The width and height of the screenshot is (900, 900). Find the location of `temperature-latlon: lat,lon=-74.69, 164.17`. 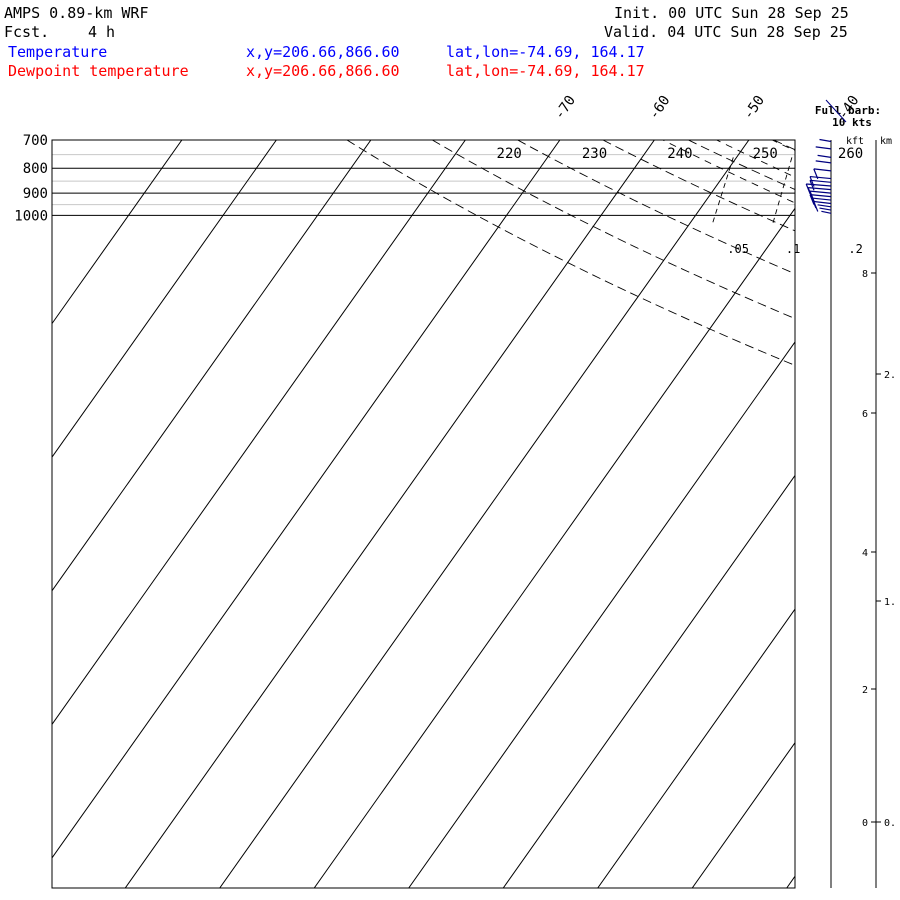

temperature-latlon: lat,lon=-74.69, 164.17 is located at coordinates (545, 52).